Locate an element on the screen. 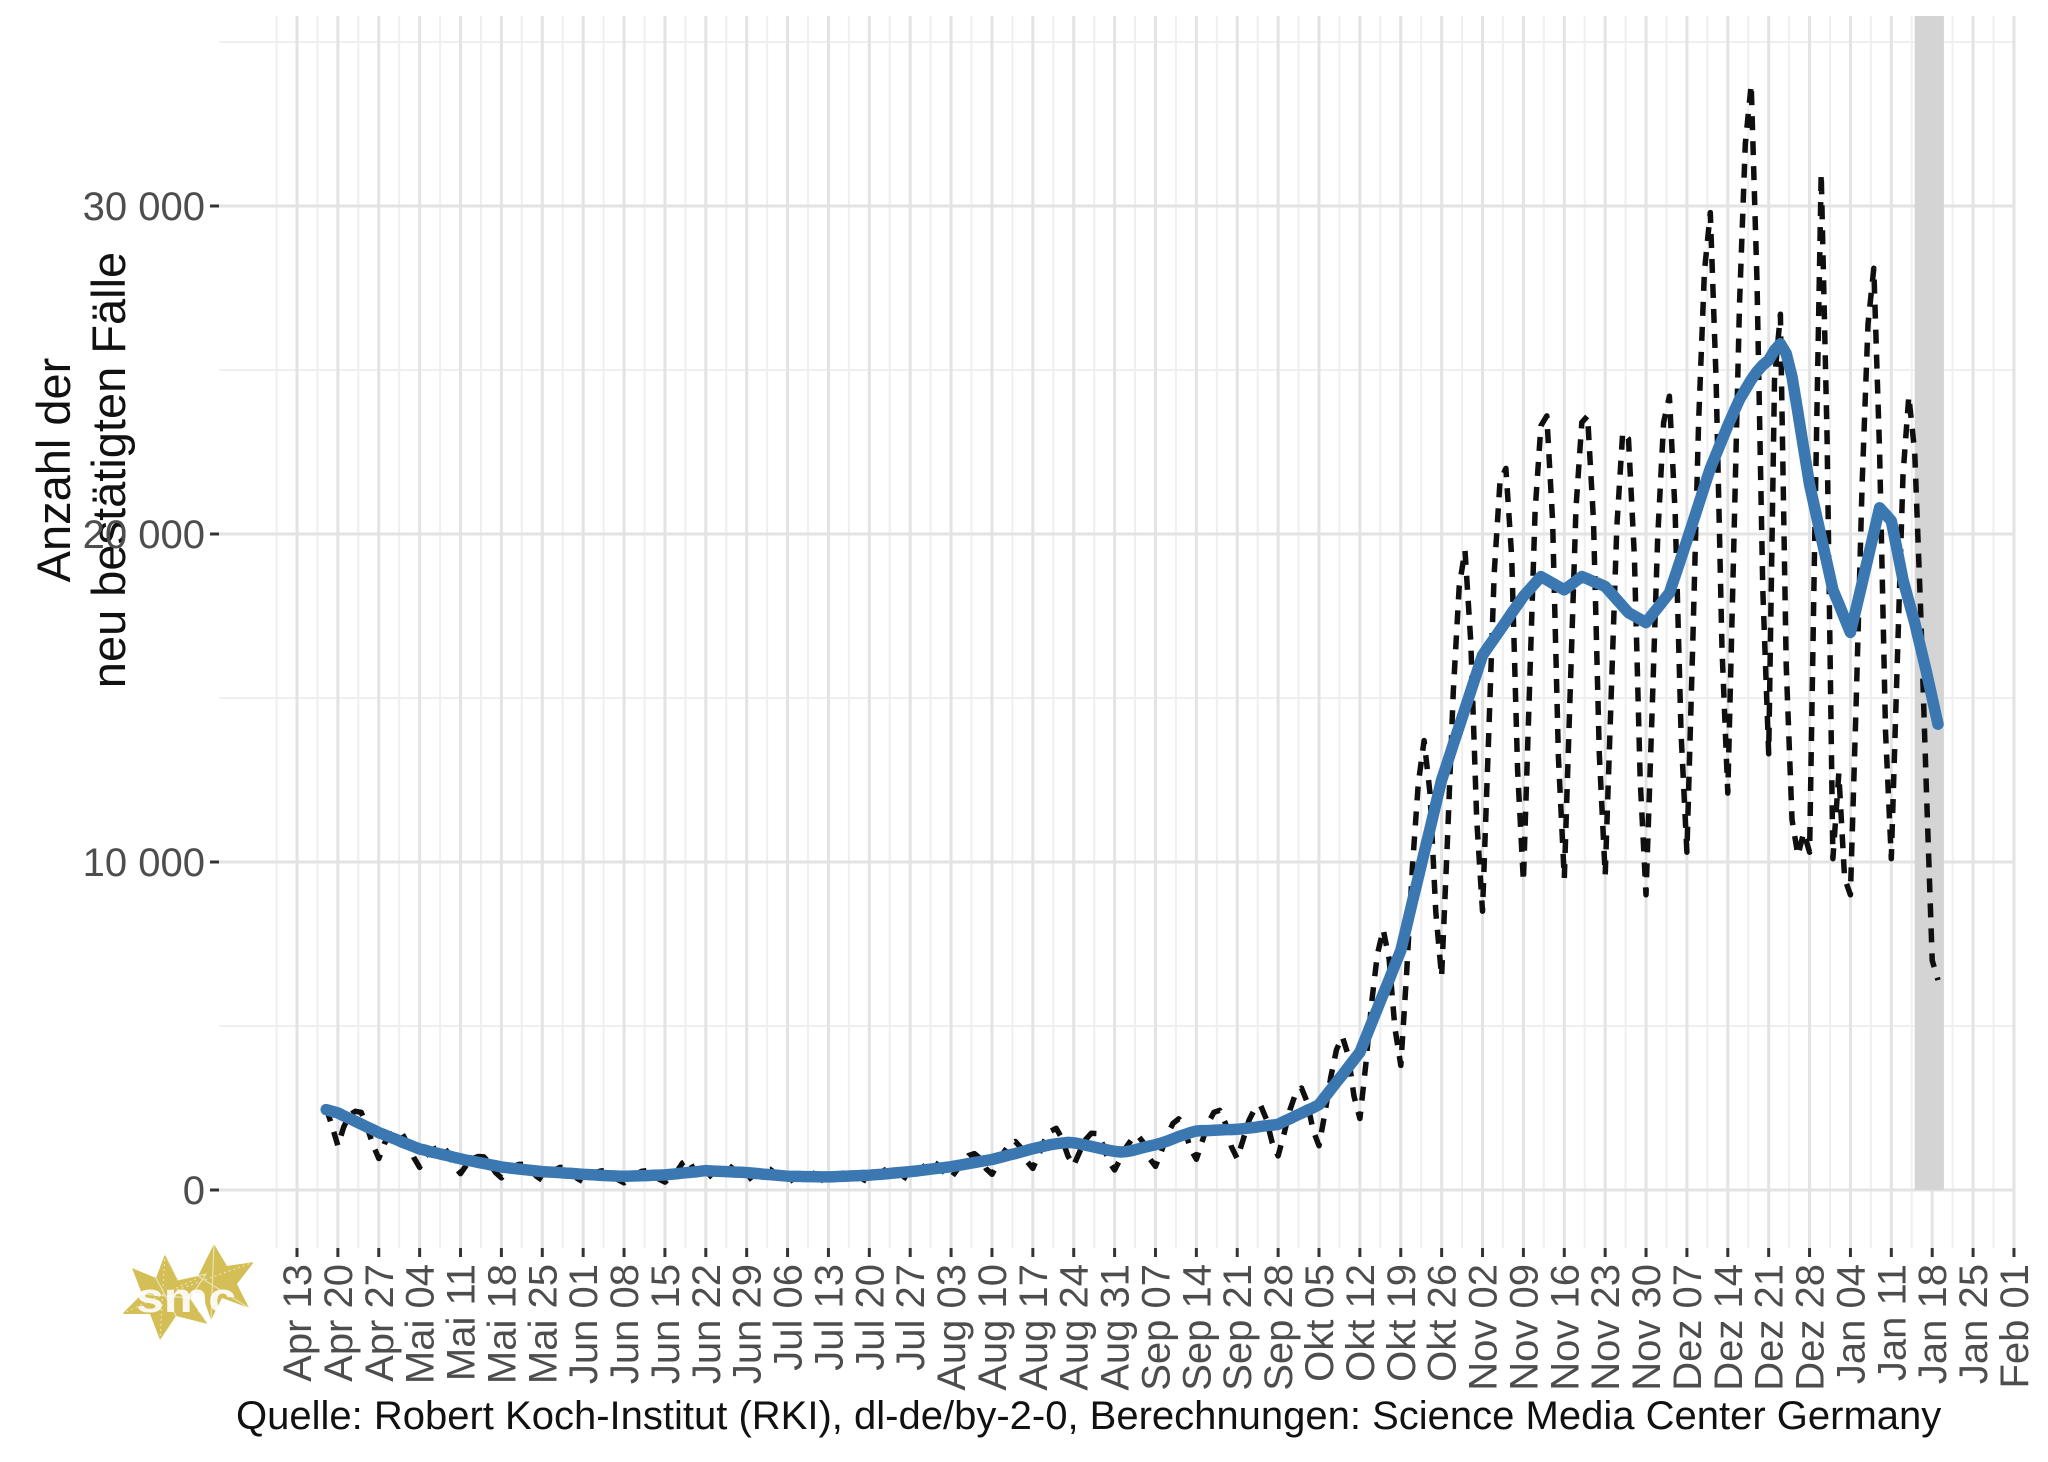 The height and width of the screenshot is (1462, 2048). x-tick-label: Aug 31 is located at coordinates (1116, 1327).